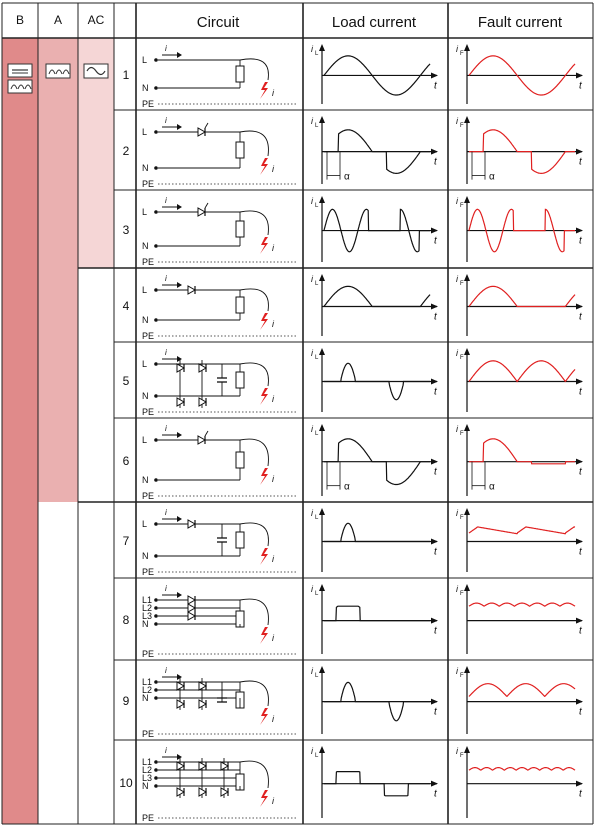 Image resolution: width=595 pixels, height=826 pixels. Describe the element at coordinates (144, 290) in the screenshot. I see `conductor-label-l: L` at that location.